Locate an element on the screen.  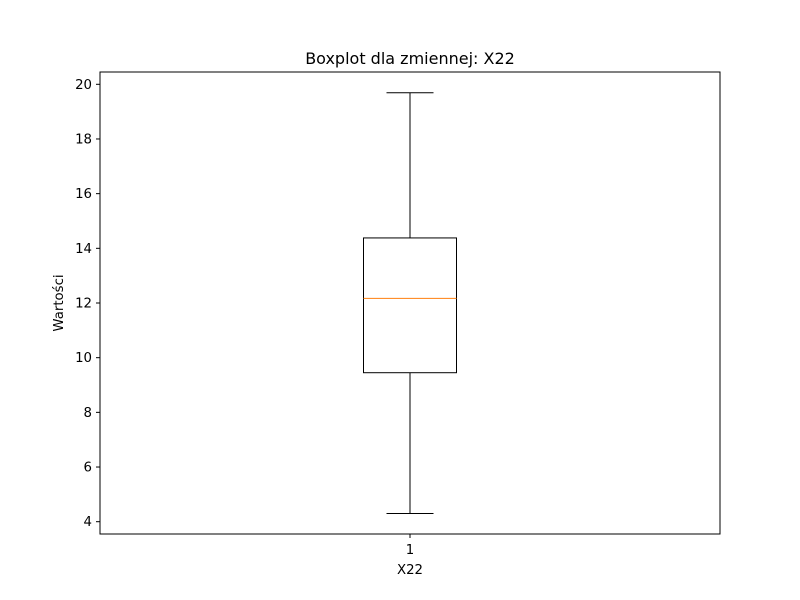
y-tick-label: 18 is located at coordinates (83, 139).